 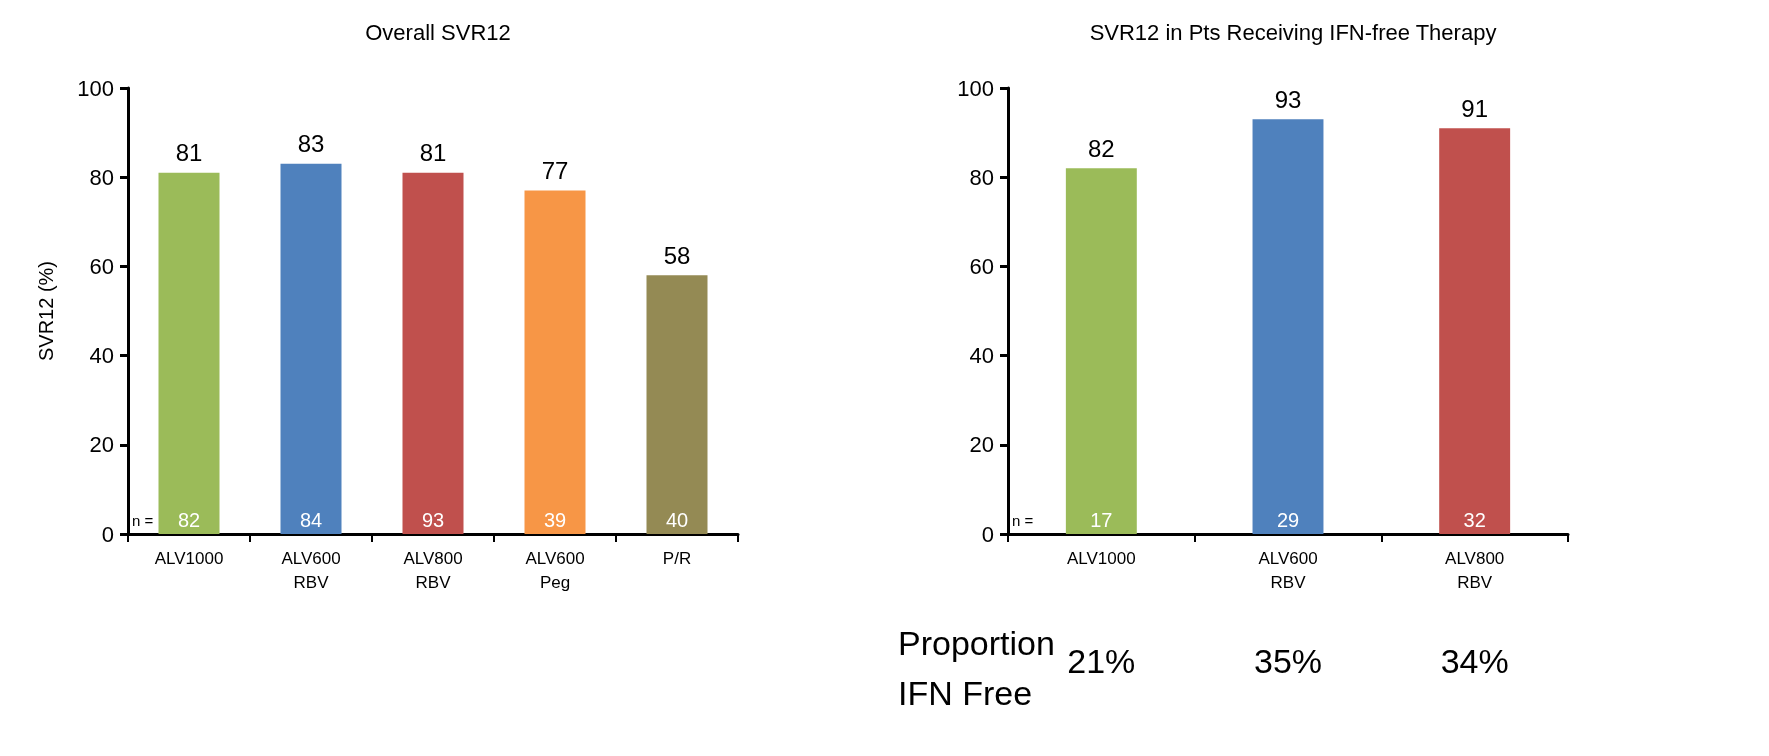 I want to click on y-axis-title: SVR12 (%), so click(x=46, y=311).